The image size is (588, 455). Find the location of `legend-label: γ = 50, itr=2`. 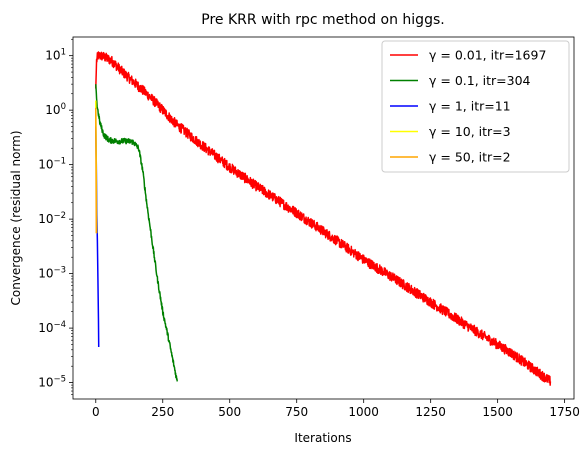

legend-label: γ = 50, itr=2 is located at coordinates (470, 157).